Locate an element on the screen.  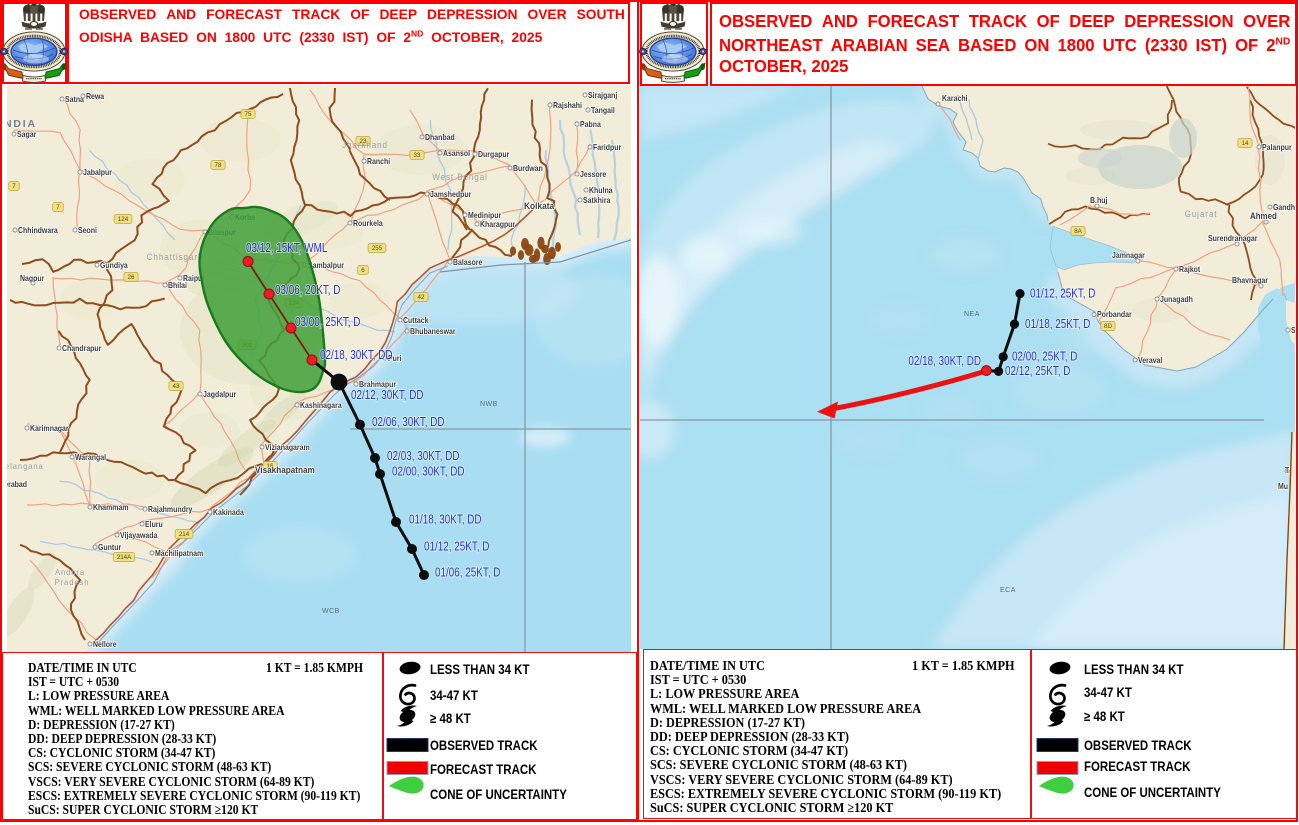
svg-text: Seoni is located at coordinates (87, 231).